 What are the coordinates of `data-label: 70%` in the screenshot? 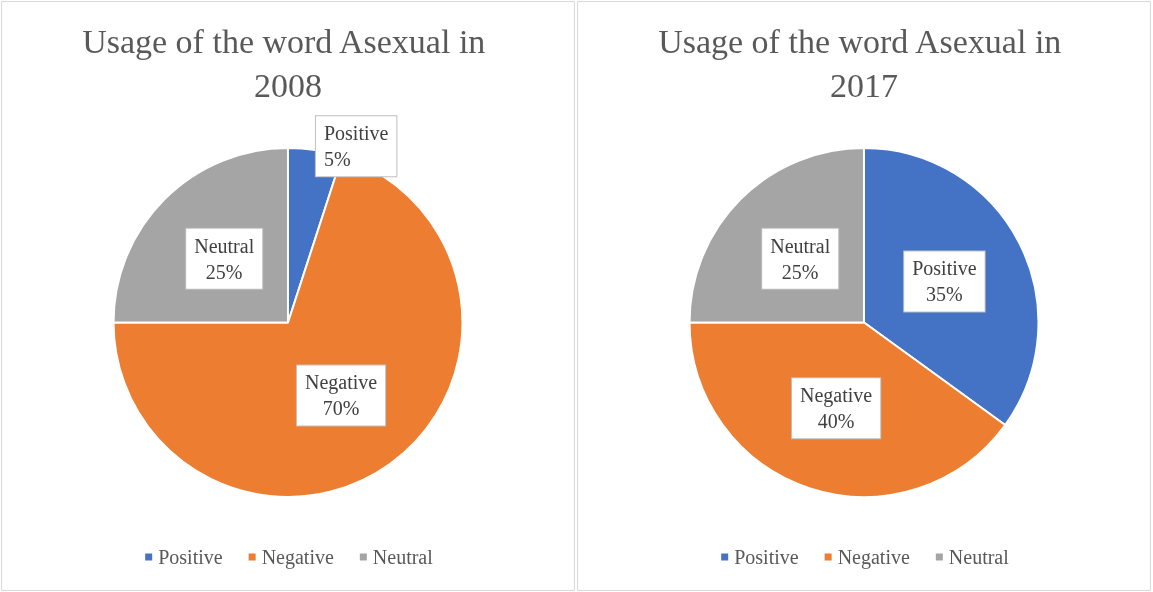 It's located at (341, 408).